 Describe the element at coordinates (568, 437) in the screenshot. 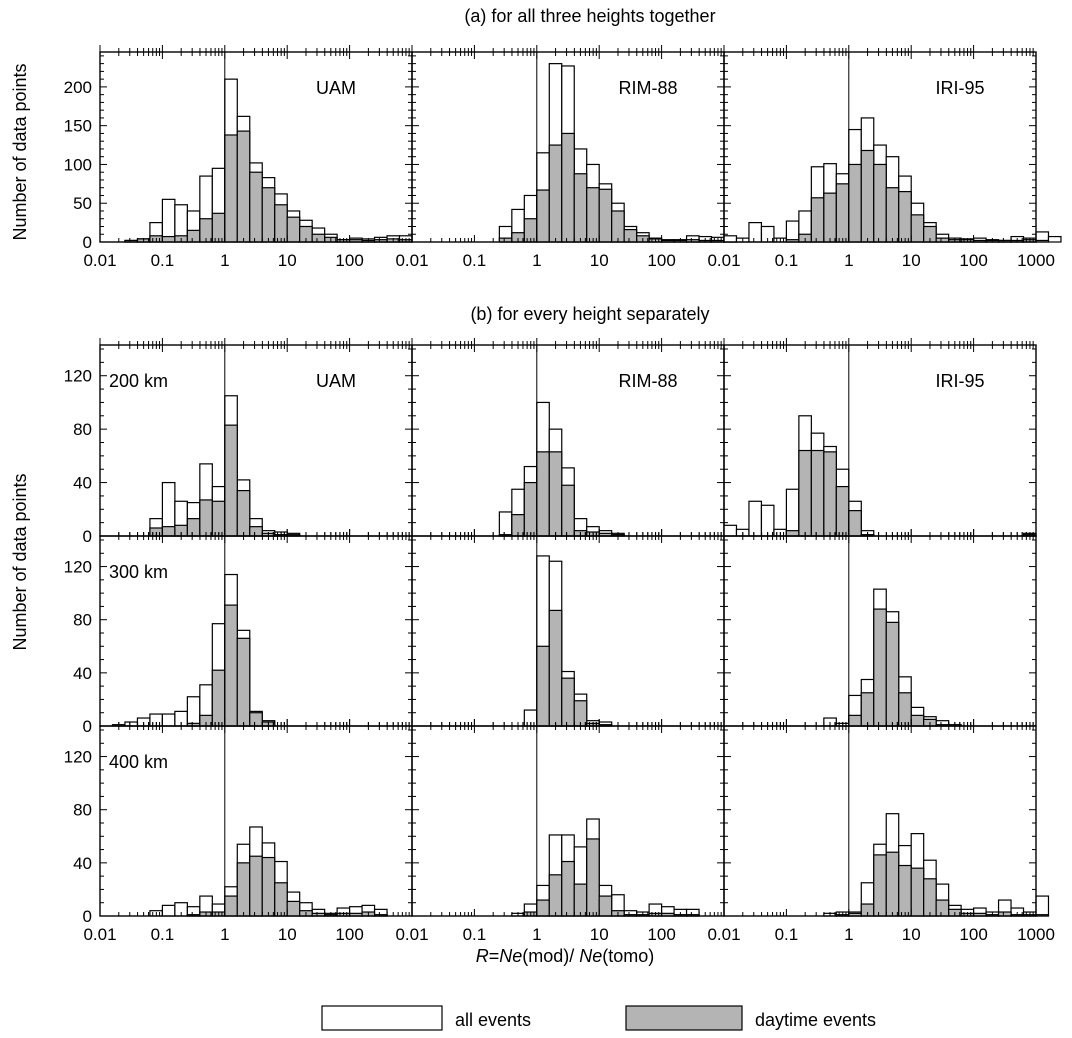

I see `panel-b-rim-88-200km` at that location.